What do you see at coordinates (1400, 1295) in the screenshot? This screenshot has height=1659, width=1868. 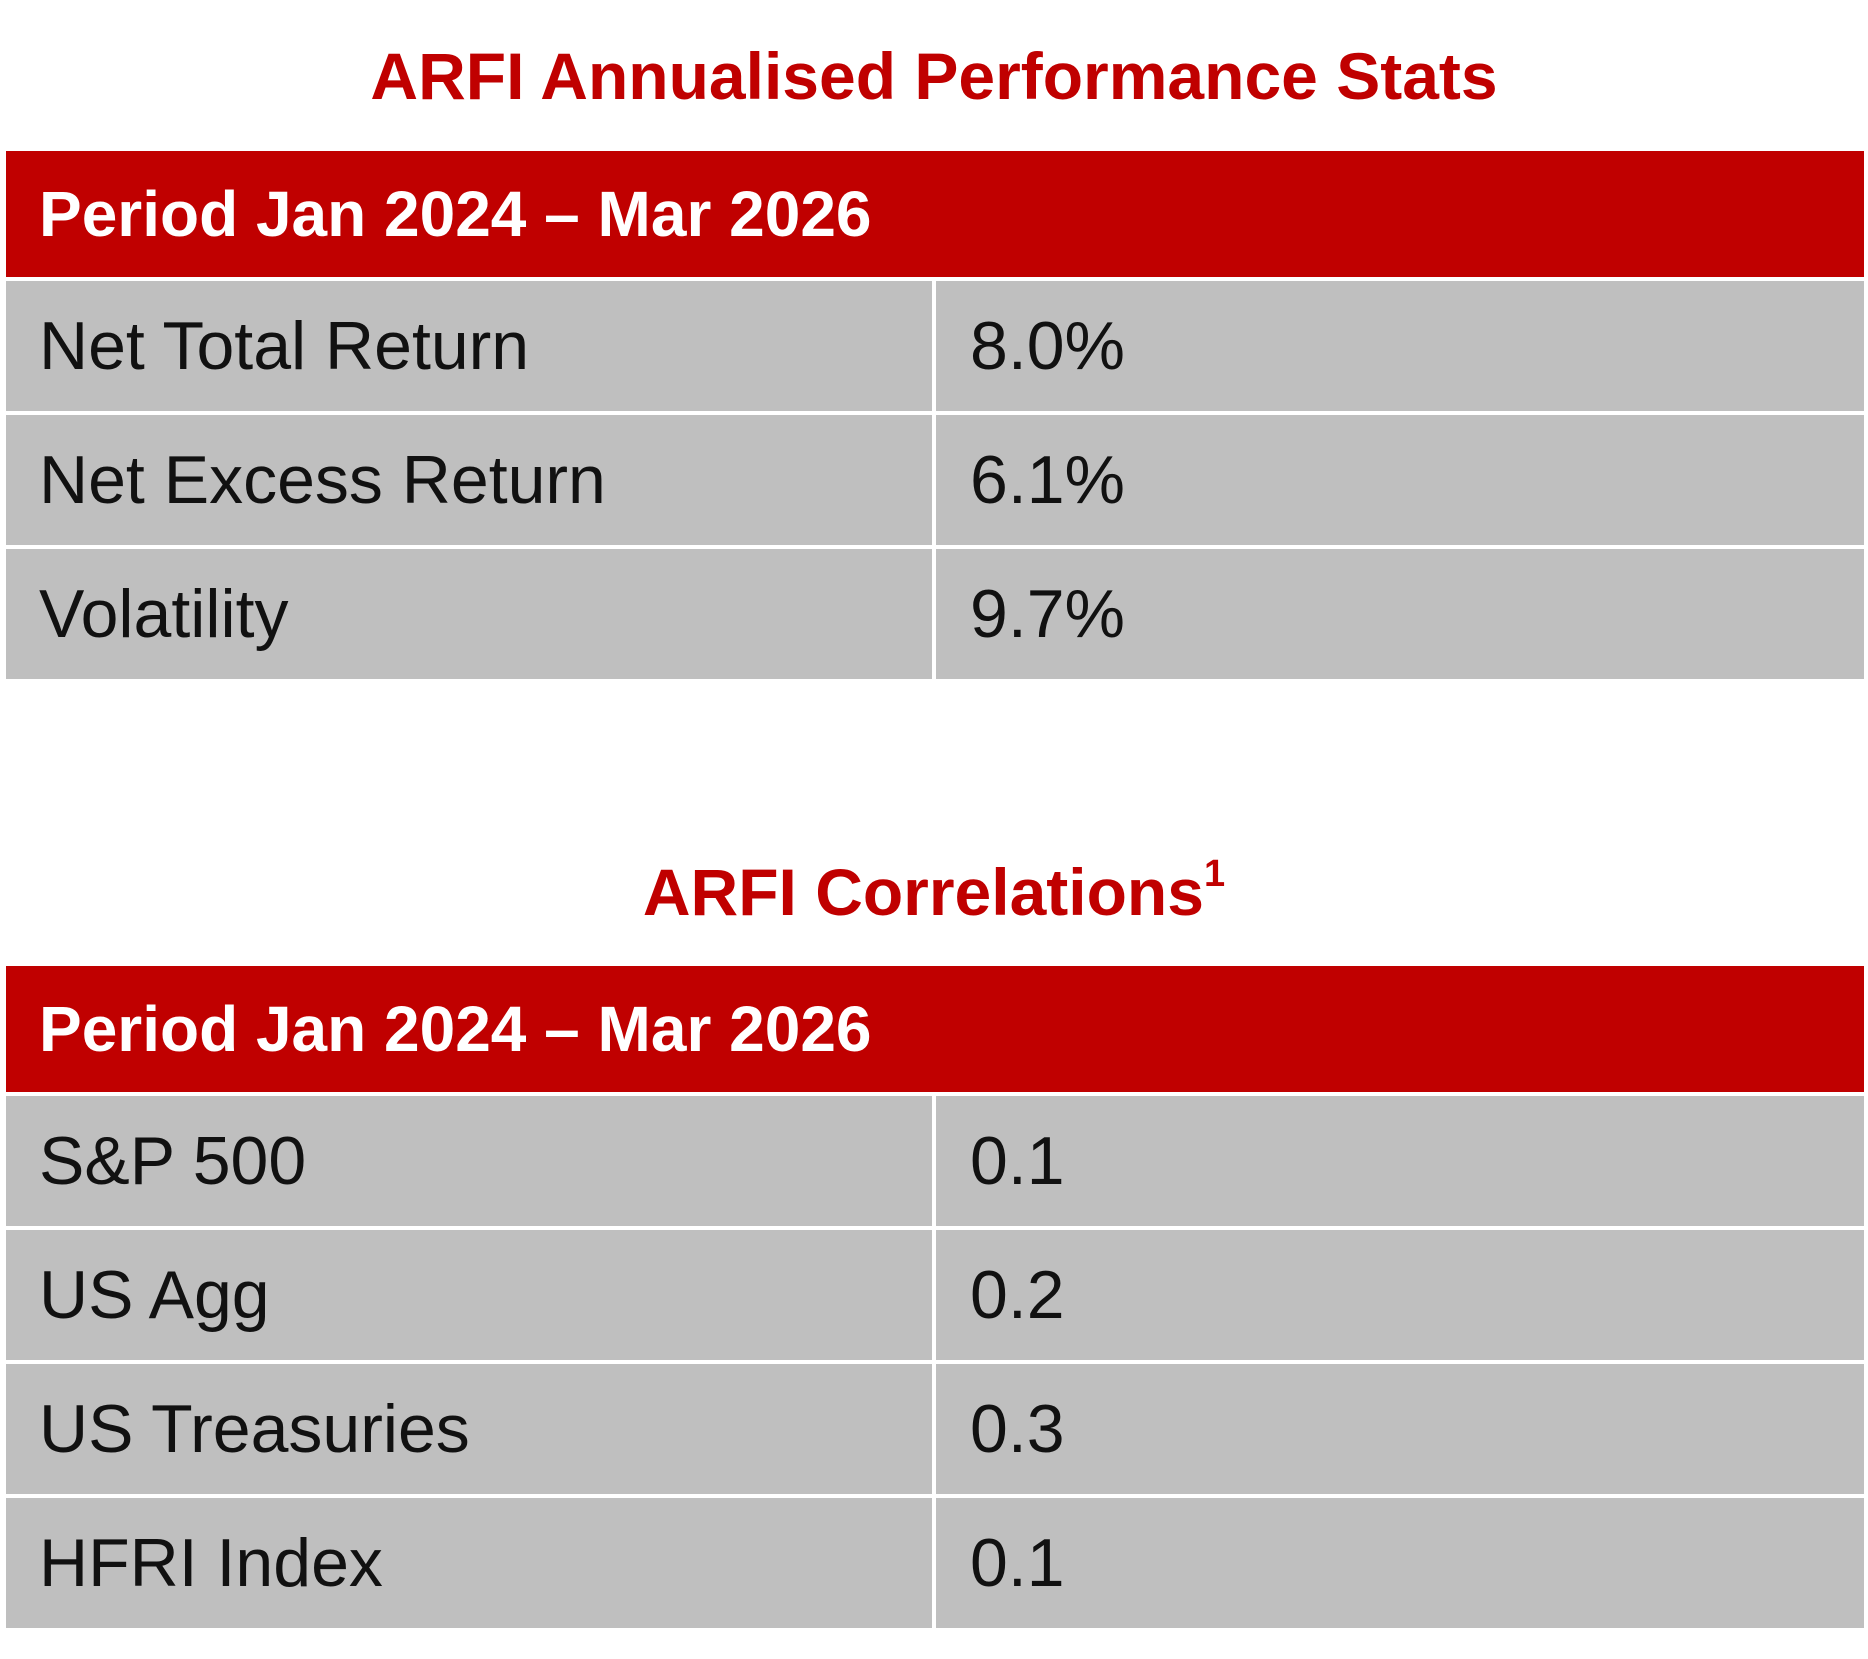 I see `row-value: 0.2` at bounding box center [1400, 1295].